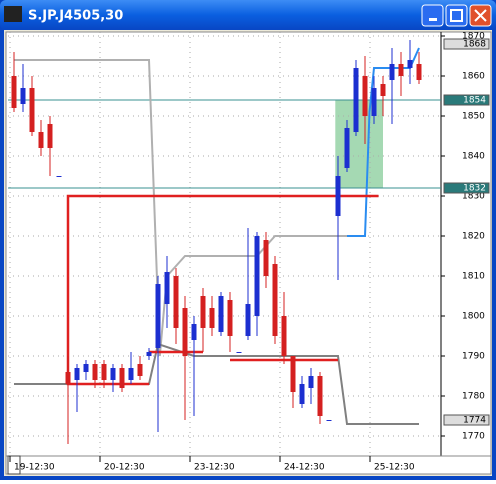 The width and height of the screenshot is (496, 484). Describe the element at coordinates (473, 437) in the screenshot. I see `y-tick-label: 1770` at that location.